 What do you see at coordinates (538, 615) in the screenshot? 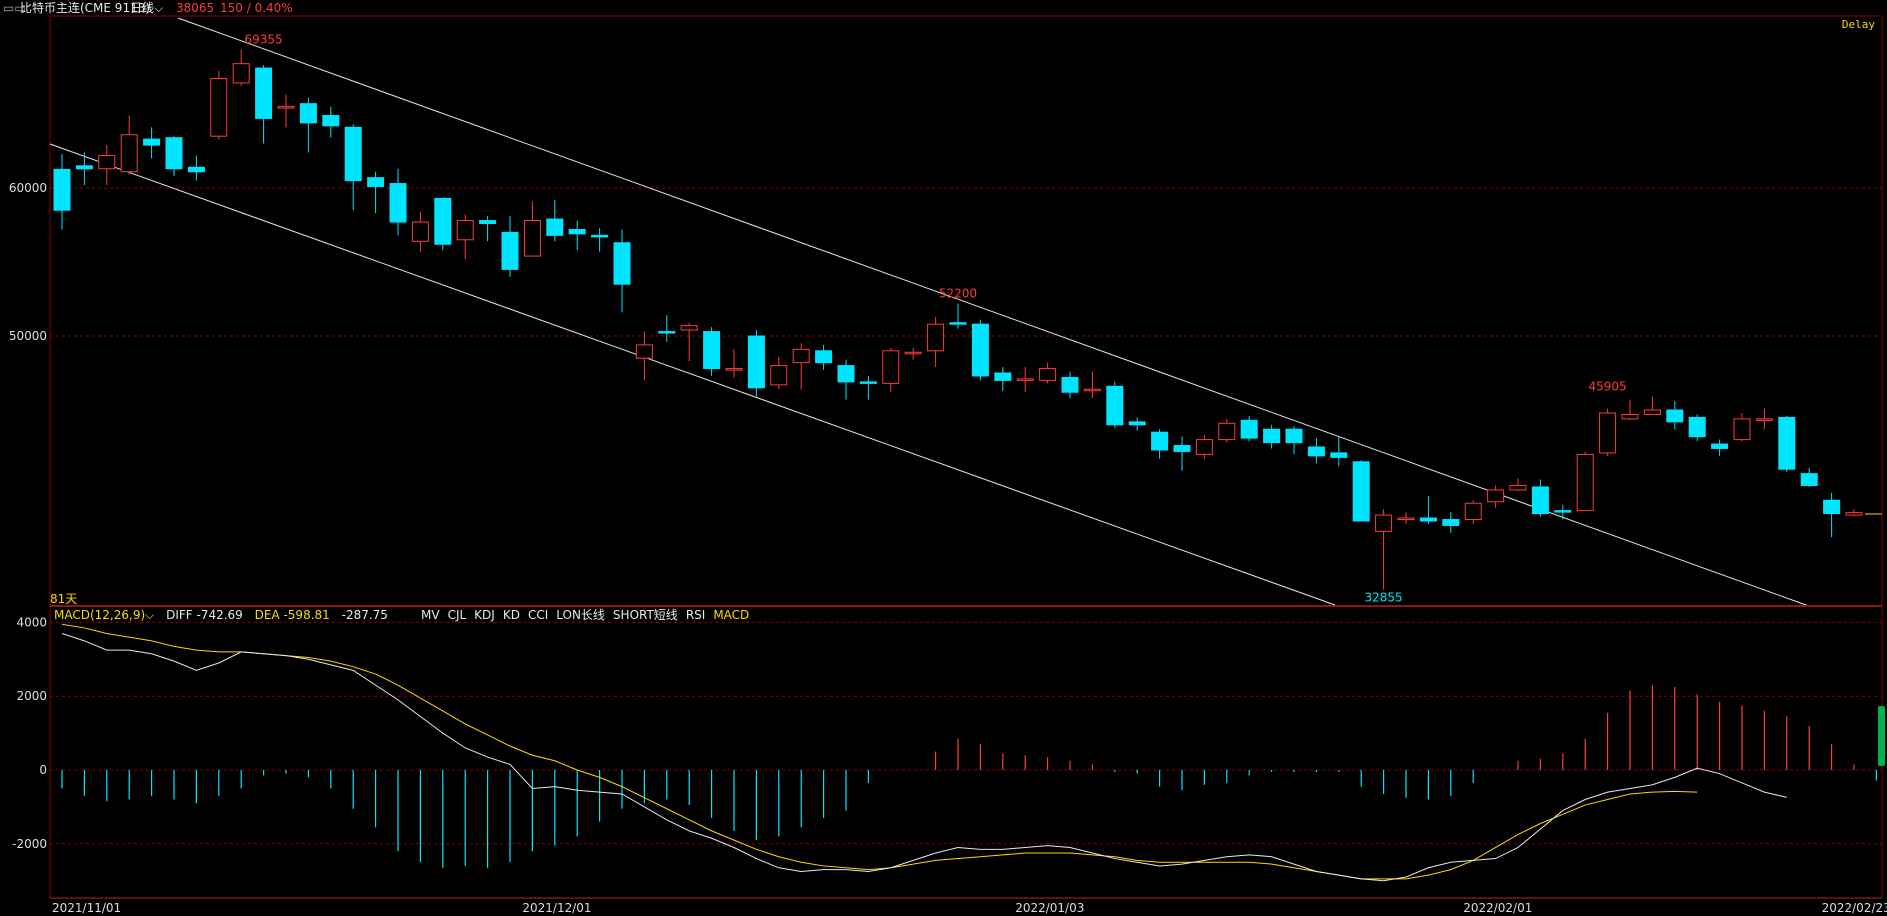
I see `indicator-tab-cci: CCI` at bounding box center [538, 615].